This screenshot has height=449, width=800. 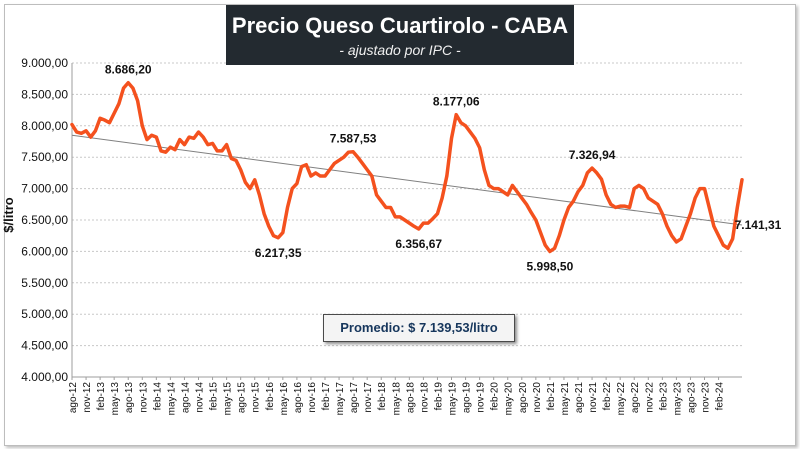 I want to click on x-tick-label-37: nov-21, so click(x=593, y=397).